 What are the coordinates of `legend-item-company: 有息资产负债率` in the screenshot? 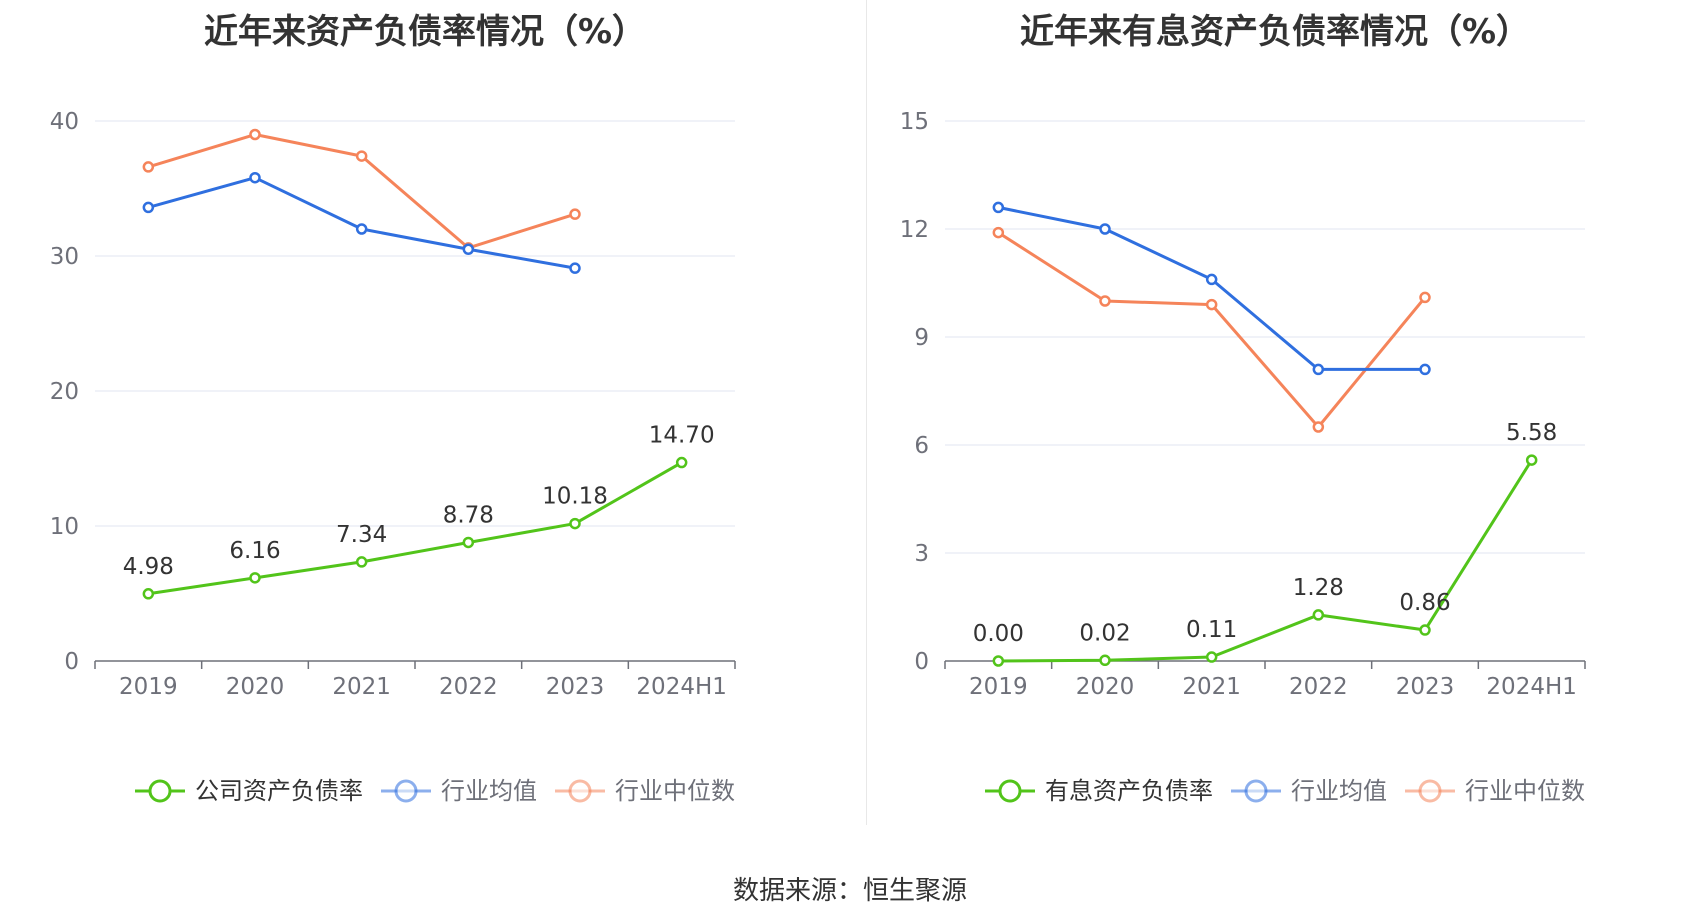 It's located at (1099, 791).